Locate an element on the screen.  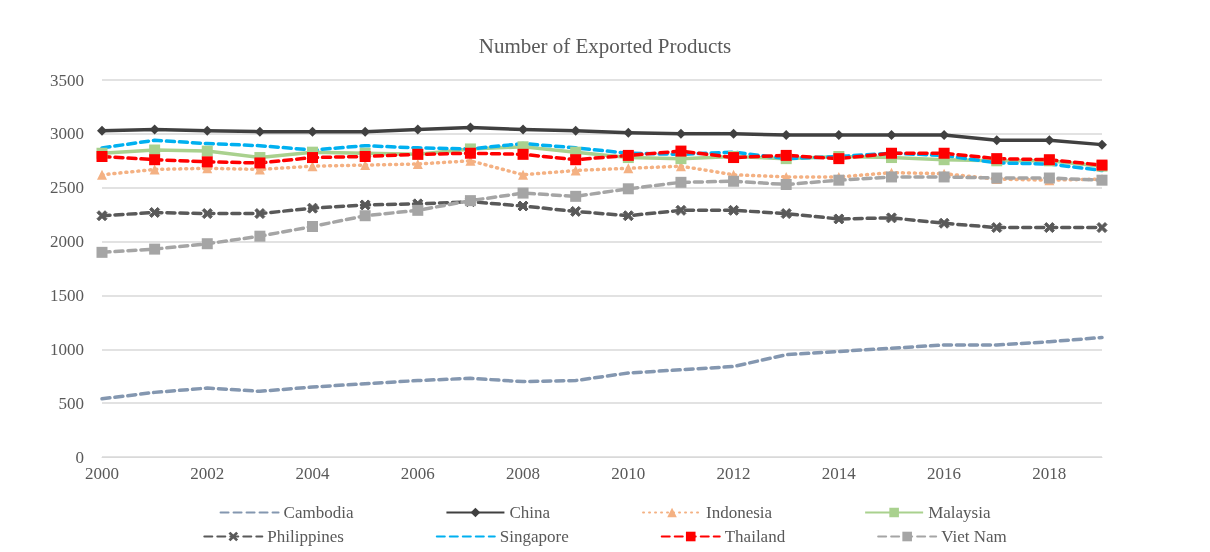
legend-label: Malaysia is located at coordinates (959, 512).